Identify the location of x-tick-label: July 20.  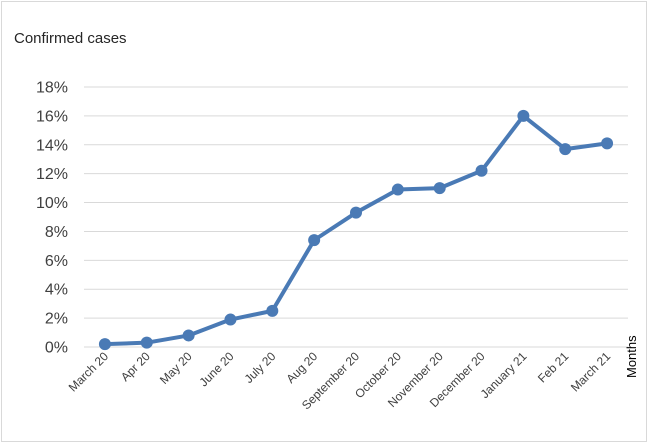
(260, 367).